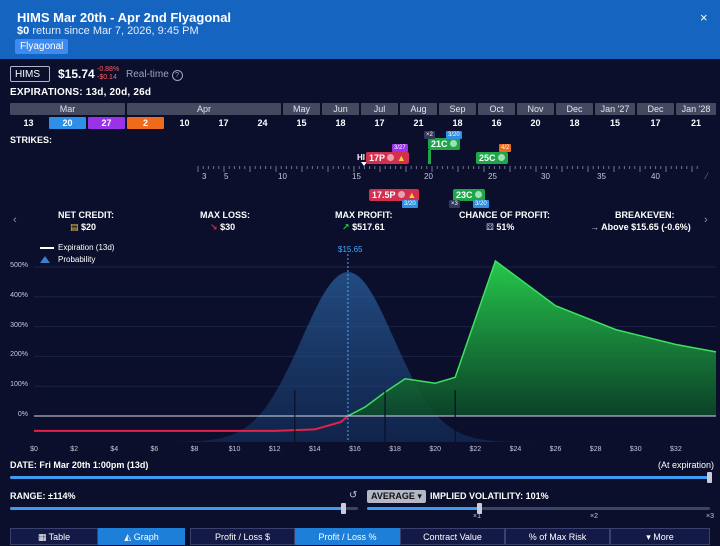 Image resolution: width=720 pixels, height=546 pixels. What do you see at coordinates (709, 477) in the screenshot?
I see `date-slider-handle` at bounding box center [709, 477].